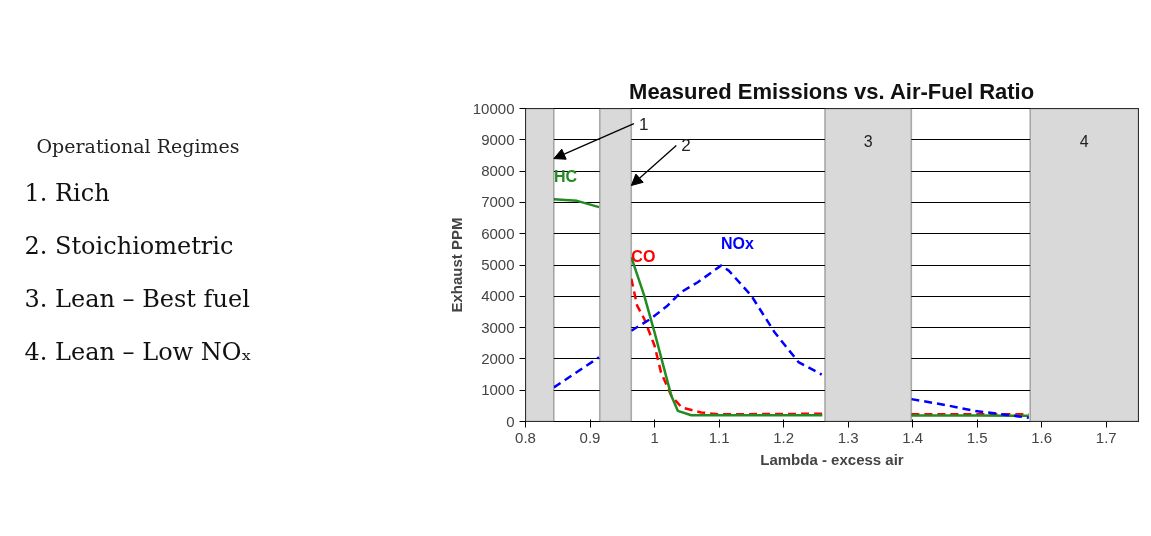 The width and height of the screenshot is (1151, 536). I want to click on y-tick-label: 0, so click(510, 421).